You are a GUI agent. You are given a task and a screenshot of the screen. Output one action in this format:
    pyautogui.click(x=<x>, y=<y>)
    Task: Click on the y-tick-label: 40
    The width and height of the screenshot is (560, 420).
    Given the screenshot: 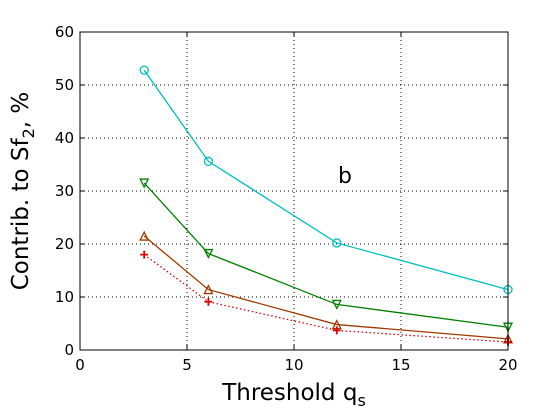 What is the action you would take?
    pyautogui.click(x=64, y=138)
    